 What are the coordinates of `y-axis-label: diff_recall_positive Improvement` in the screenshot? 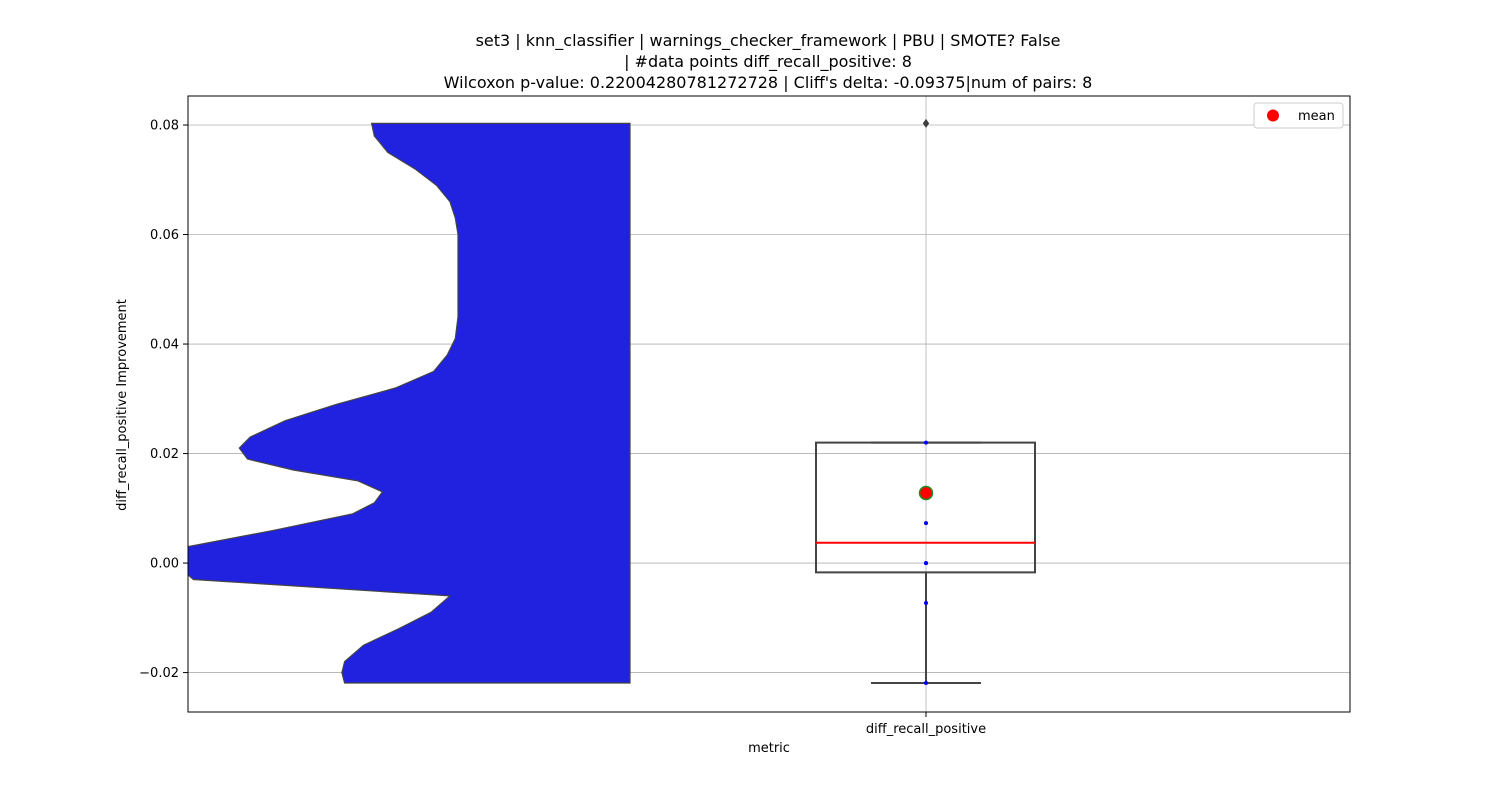 It's located at (122, 405).